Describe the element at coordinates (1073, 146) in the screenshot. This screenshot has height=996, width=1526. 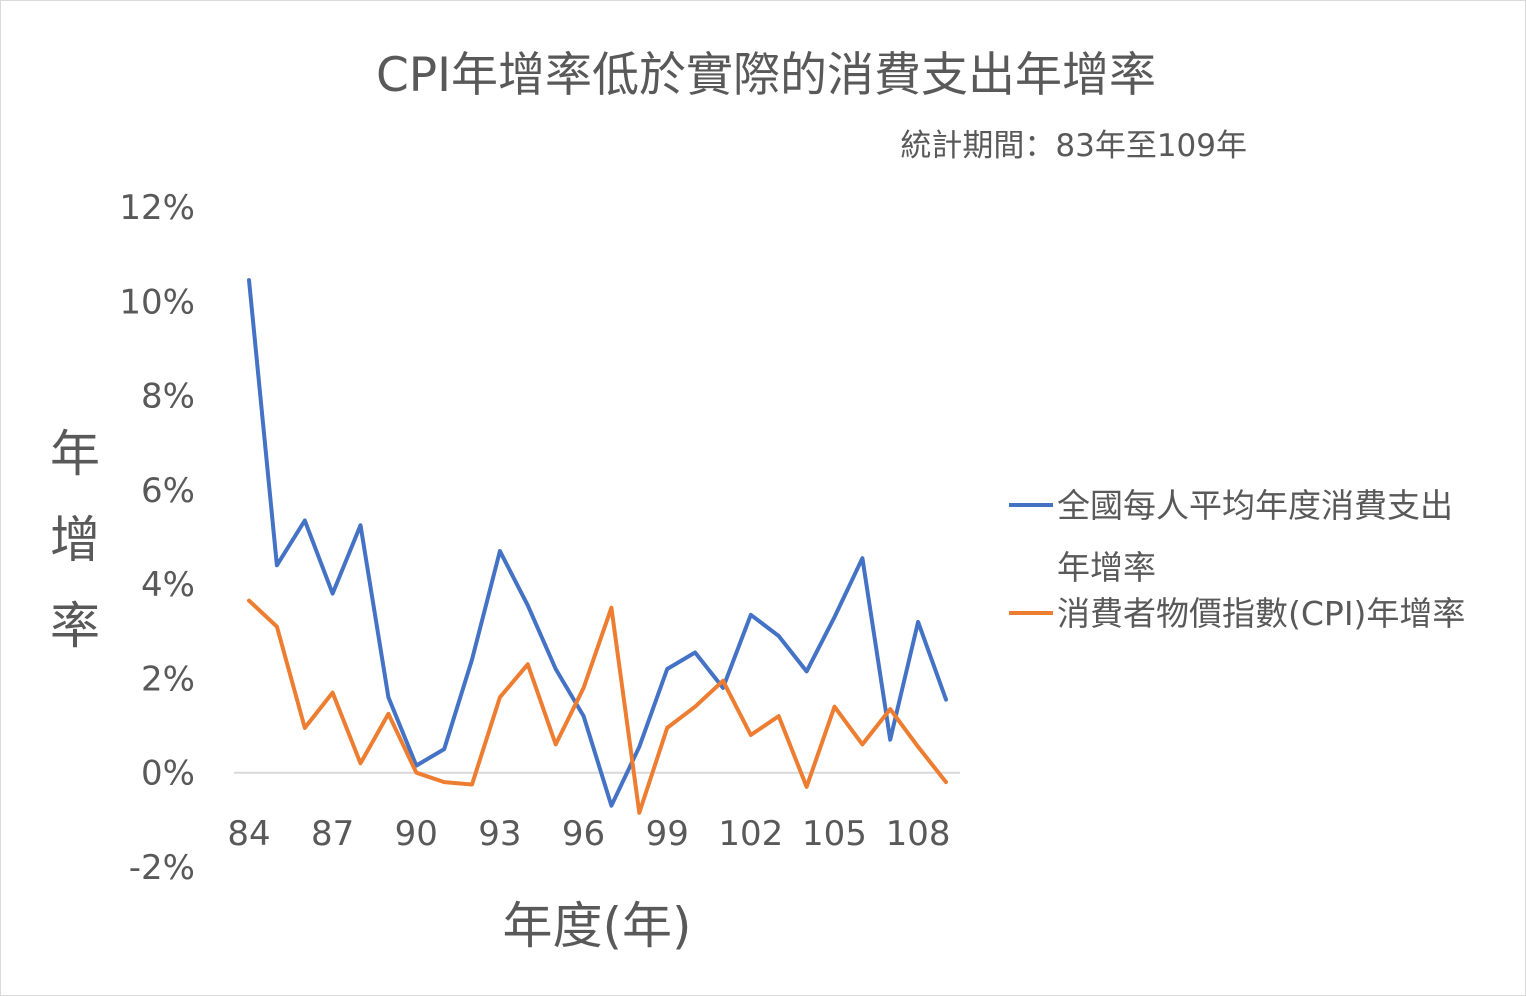
I see `chart-subtitle: 統計期間：83年至109年` at that location.